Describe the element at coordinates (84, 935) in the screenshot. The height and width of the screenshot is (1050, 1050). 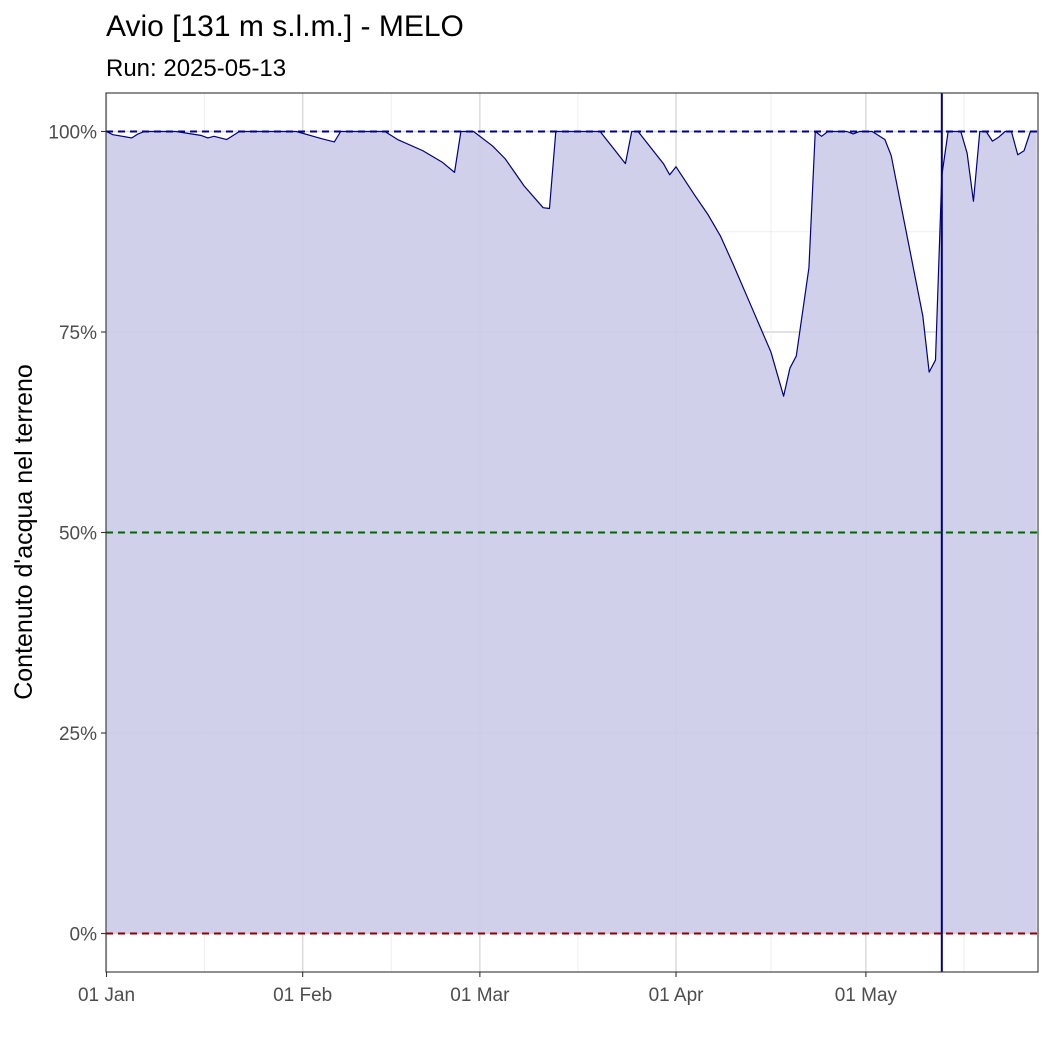
I see `y-tick-label: 0%` at that location.